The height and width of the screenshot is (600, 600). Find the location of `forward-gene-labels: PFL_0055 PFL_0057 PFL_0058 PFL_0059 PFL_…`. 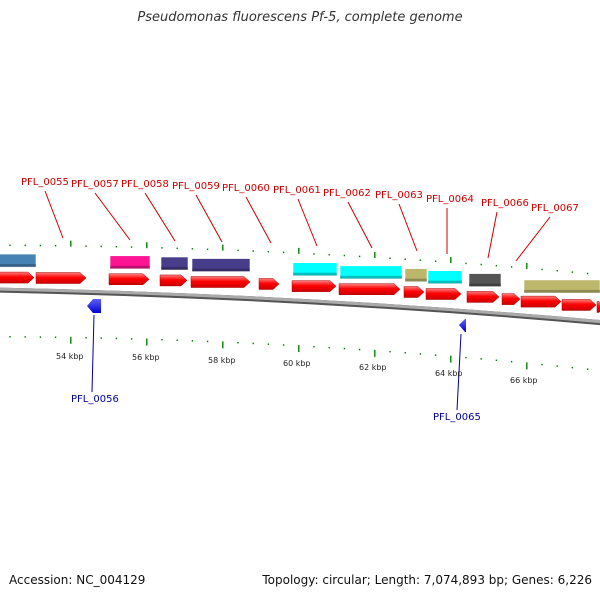

forward-gene-labels: PFL_0055 PFL_0057 PFL_0058 PFL_0059 PFL_… is located at coordinates (300, 195).